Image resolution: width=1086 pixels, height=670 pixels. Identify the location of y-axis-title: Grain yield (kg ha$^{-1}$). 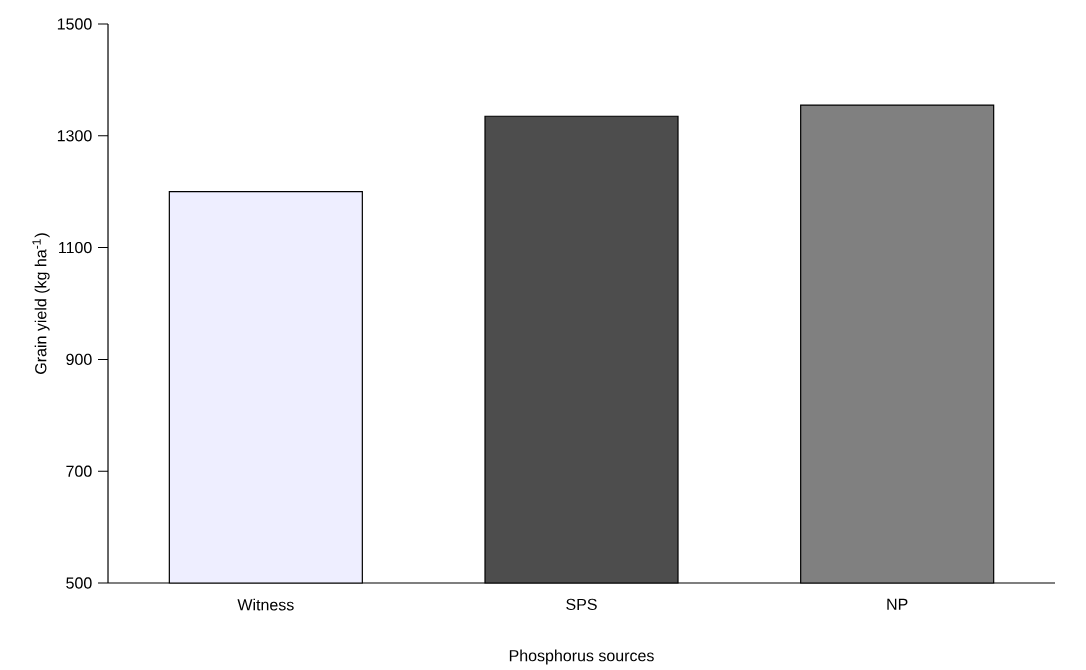
(41, 303).